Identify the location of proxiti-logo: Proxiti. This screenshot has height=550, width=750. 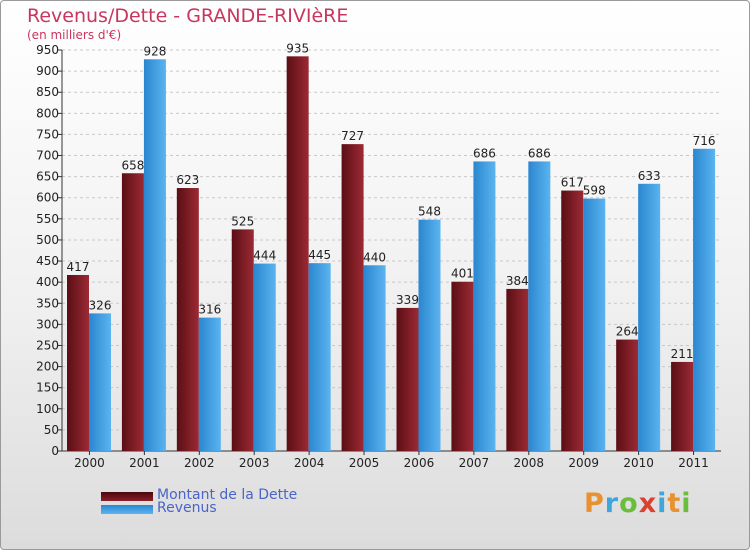
(638, 503).